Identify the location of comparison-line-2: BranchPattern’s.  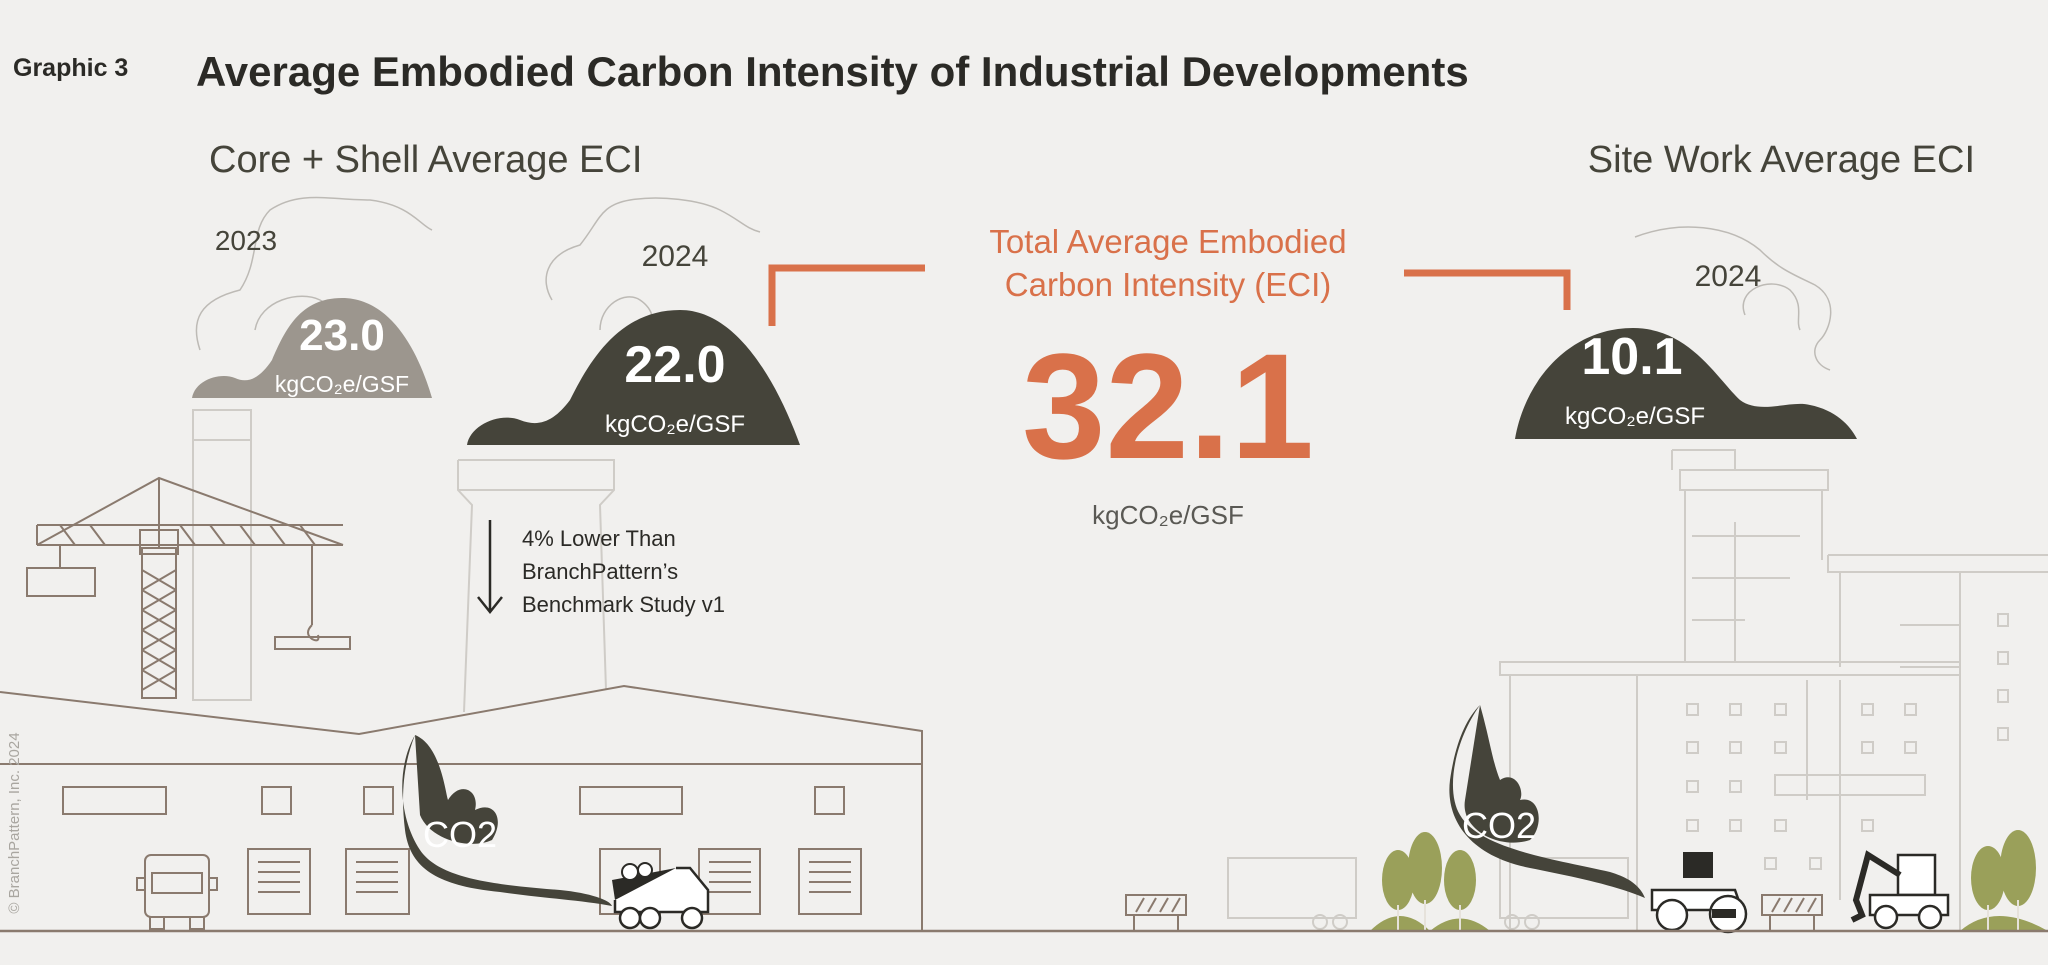
(600, 571).